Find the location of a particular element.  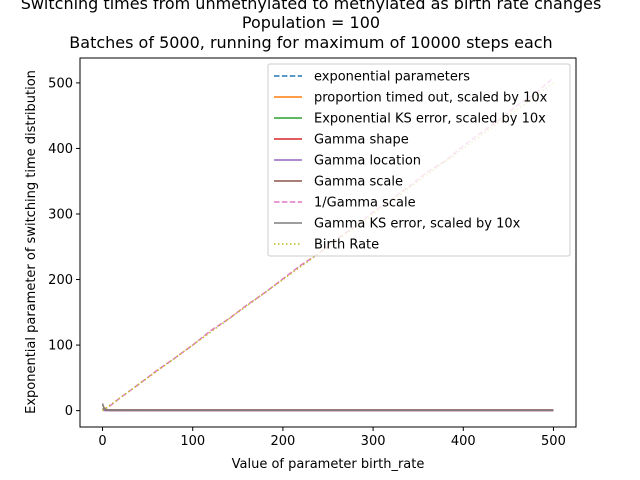

legend-label-gamma-location: Gamma location is located at coordinates (367, 161).